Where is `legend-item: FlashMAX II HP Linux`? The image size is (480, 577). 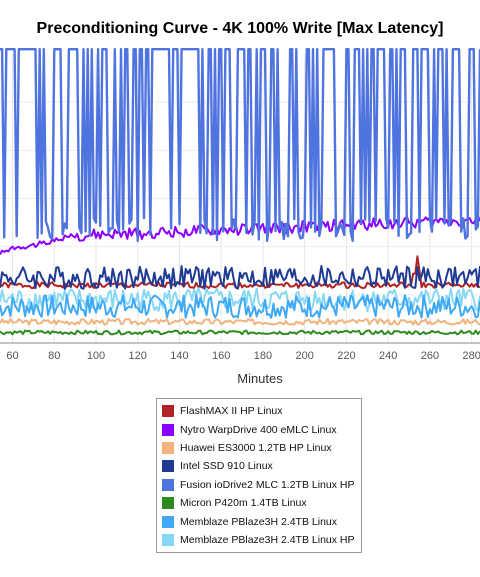
legend-item: FlashMAX II HP Linux is located at coordinates (261, 411).